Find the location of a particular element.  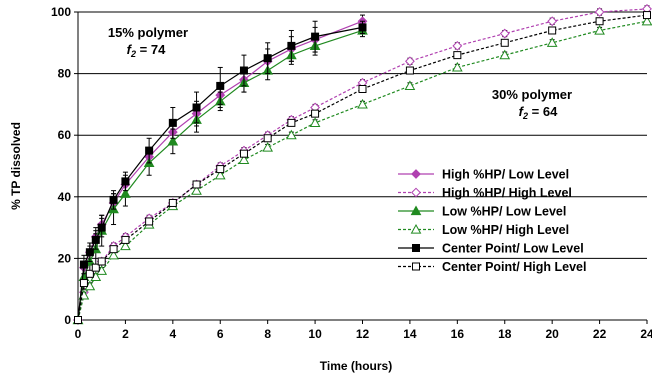

annotation-30-polymer: 30% polymer f2 = 64 is located at coordinates (532, 104).